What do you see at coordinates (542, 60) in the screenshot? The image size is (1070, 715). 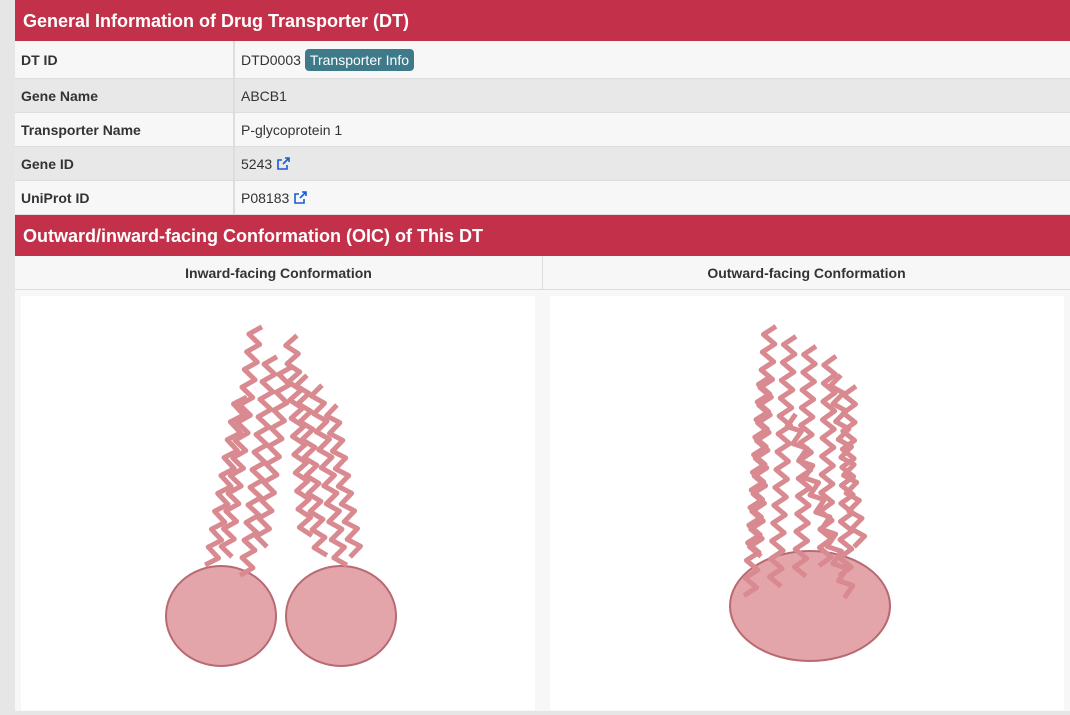 I see `row-dt-id: DT ID DTD0003 Transporter Info` at bounding box center [542, 60].